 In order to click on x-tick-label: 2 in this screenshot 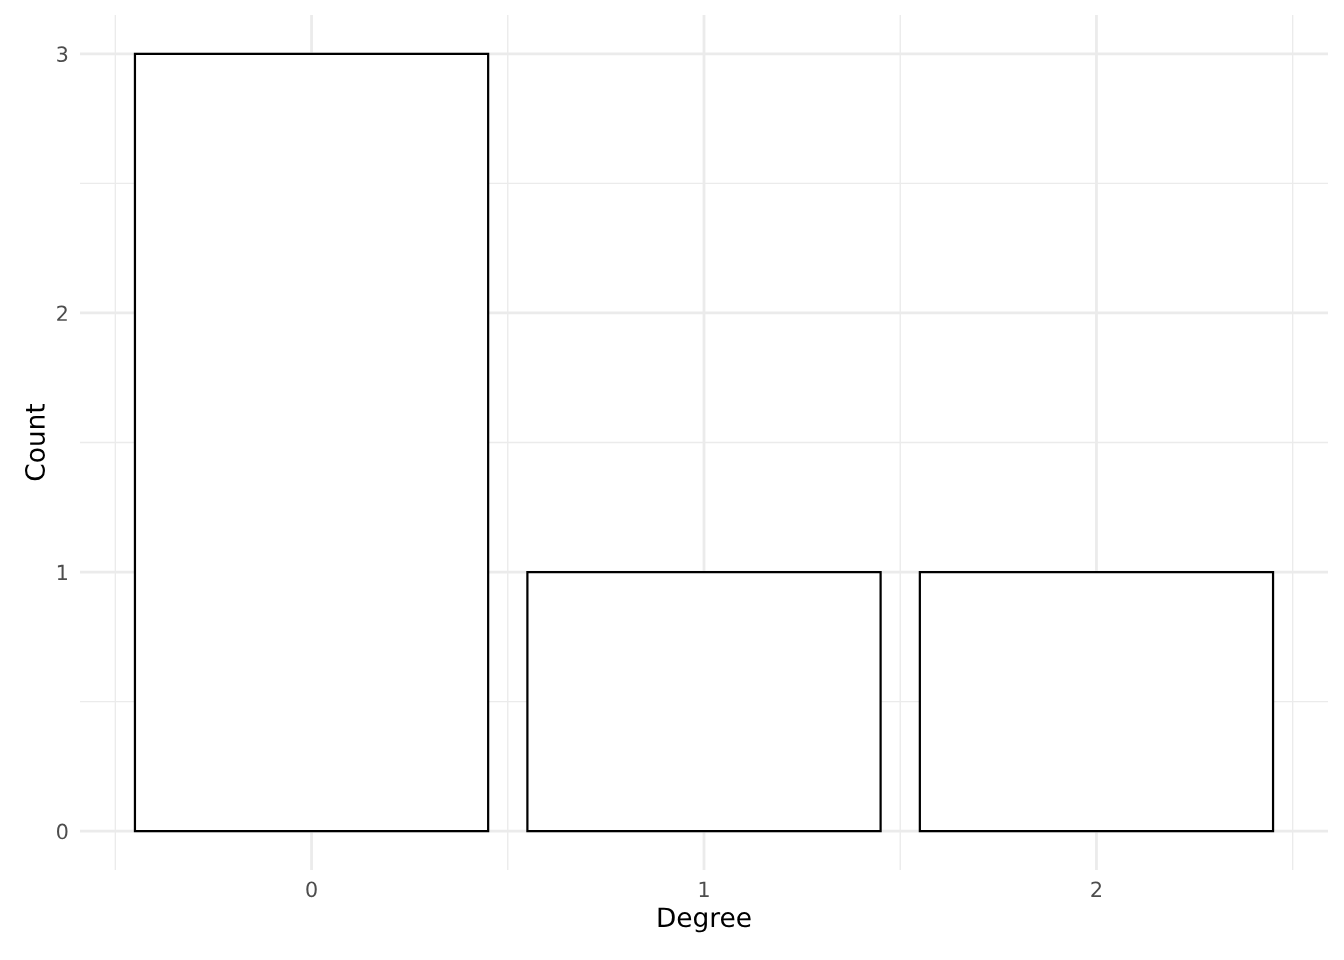, I will do `click(1096, 889)`.